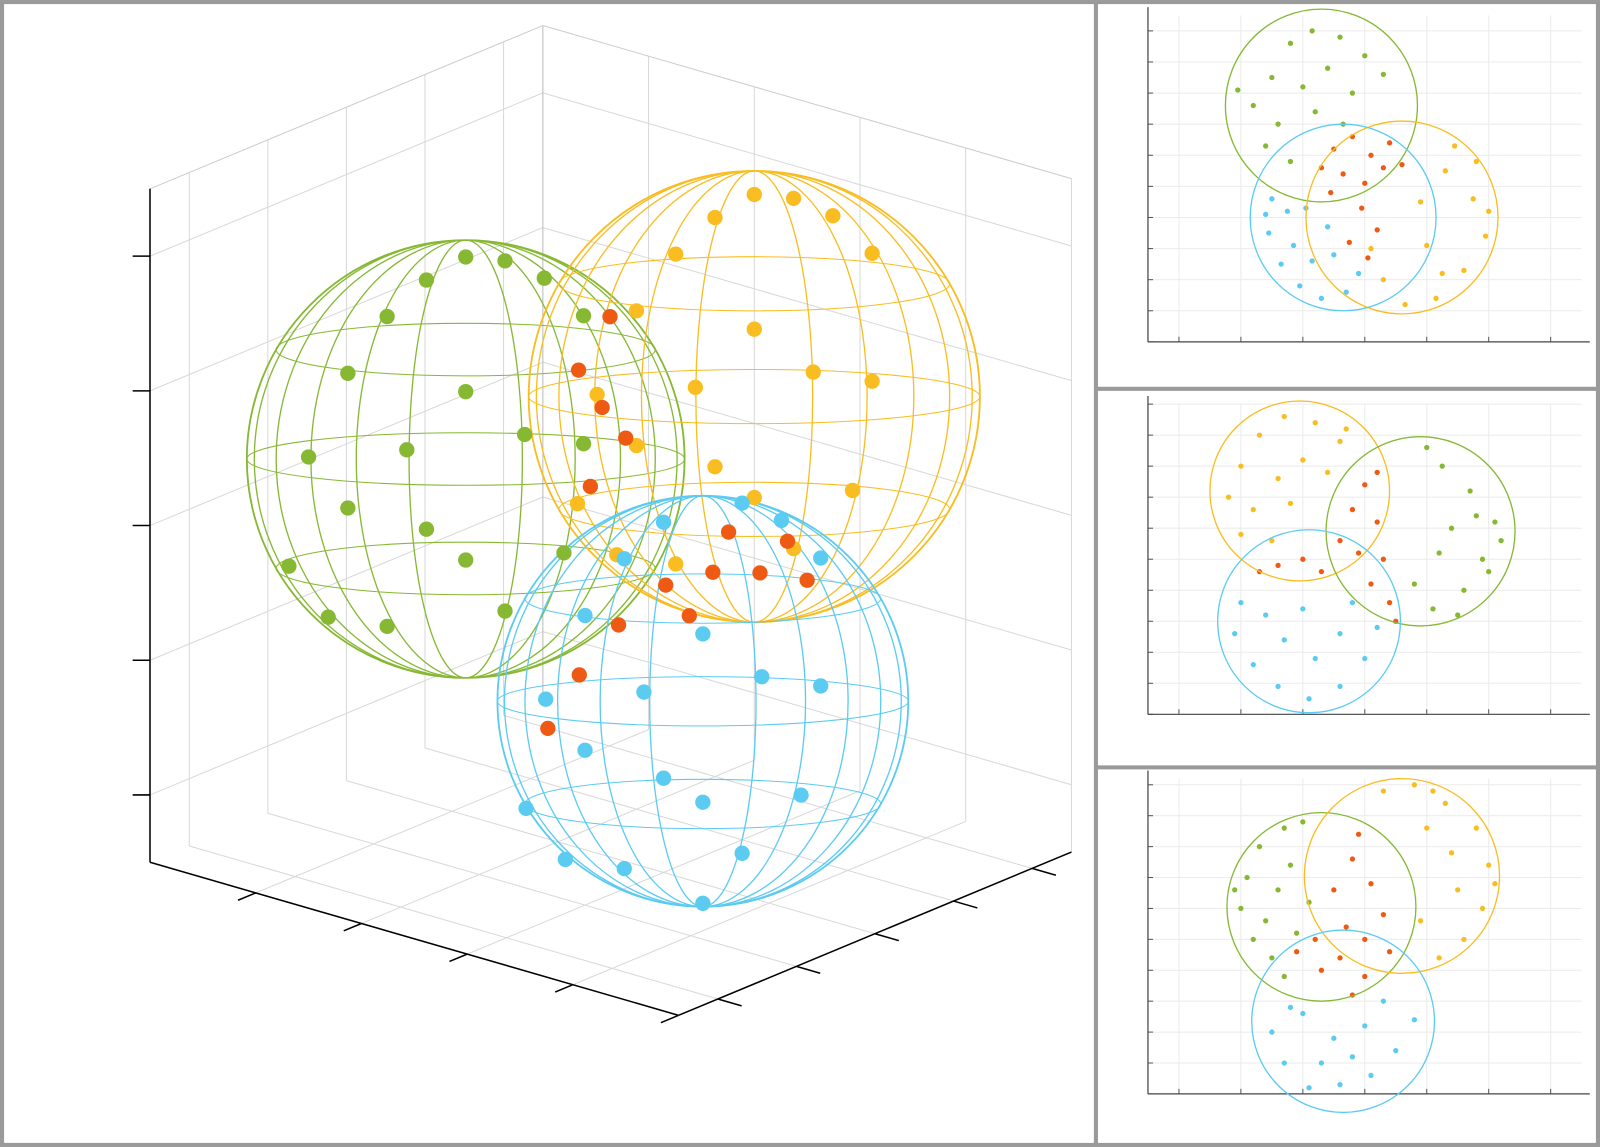 This screenshot has height=1147, width=1600. Describe the element at coordinates (346, 107) in the screenshot. I see `box-edge` at that location.